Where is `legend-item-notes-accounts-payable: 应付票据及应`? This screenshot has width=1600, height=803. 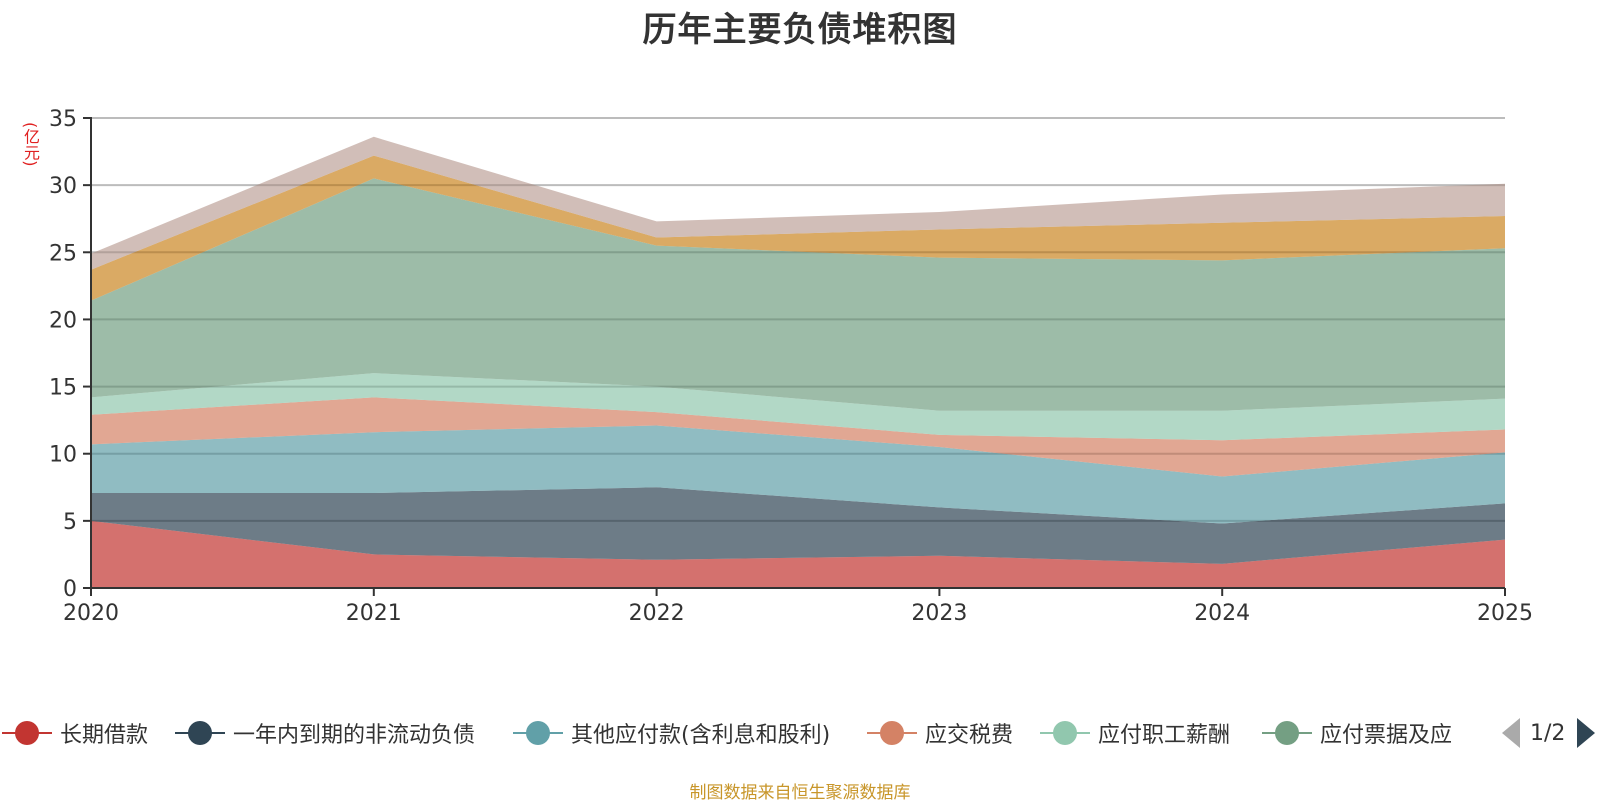 legend-item-notes-accounts-payable: 应付票据及应 is located at coordinates (1364, 733).